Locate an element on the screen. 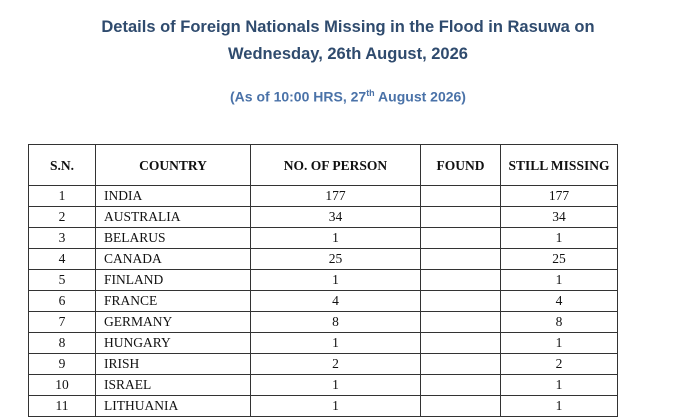 Image resolution: width=696 pixels, height=418 pixels. missing-cell: 2 is located at coordinates (559, 364).